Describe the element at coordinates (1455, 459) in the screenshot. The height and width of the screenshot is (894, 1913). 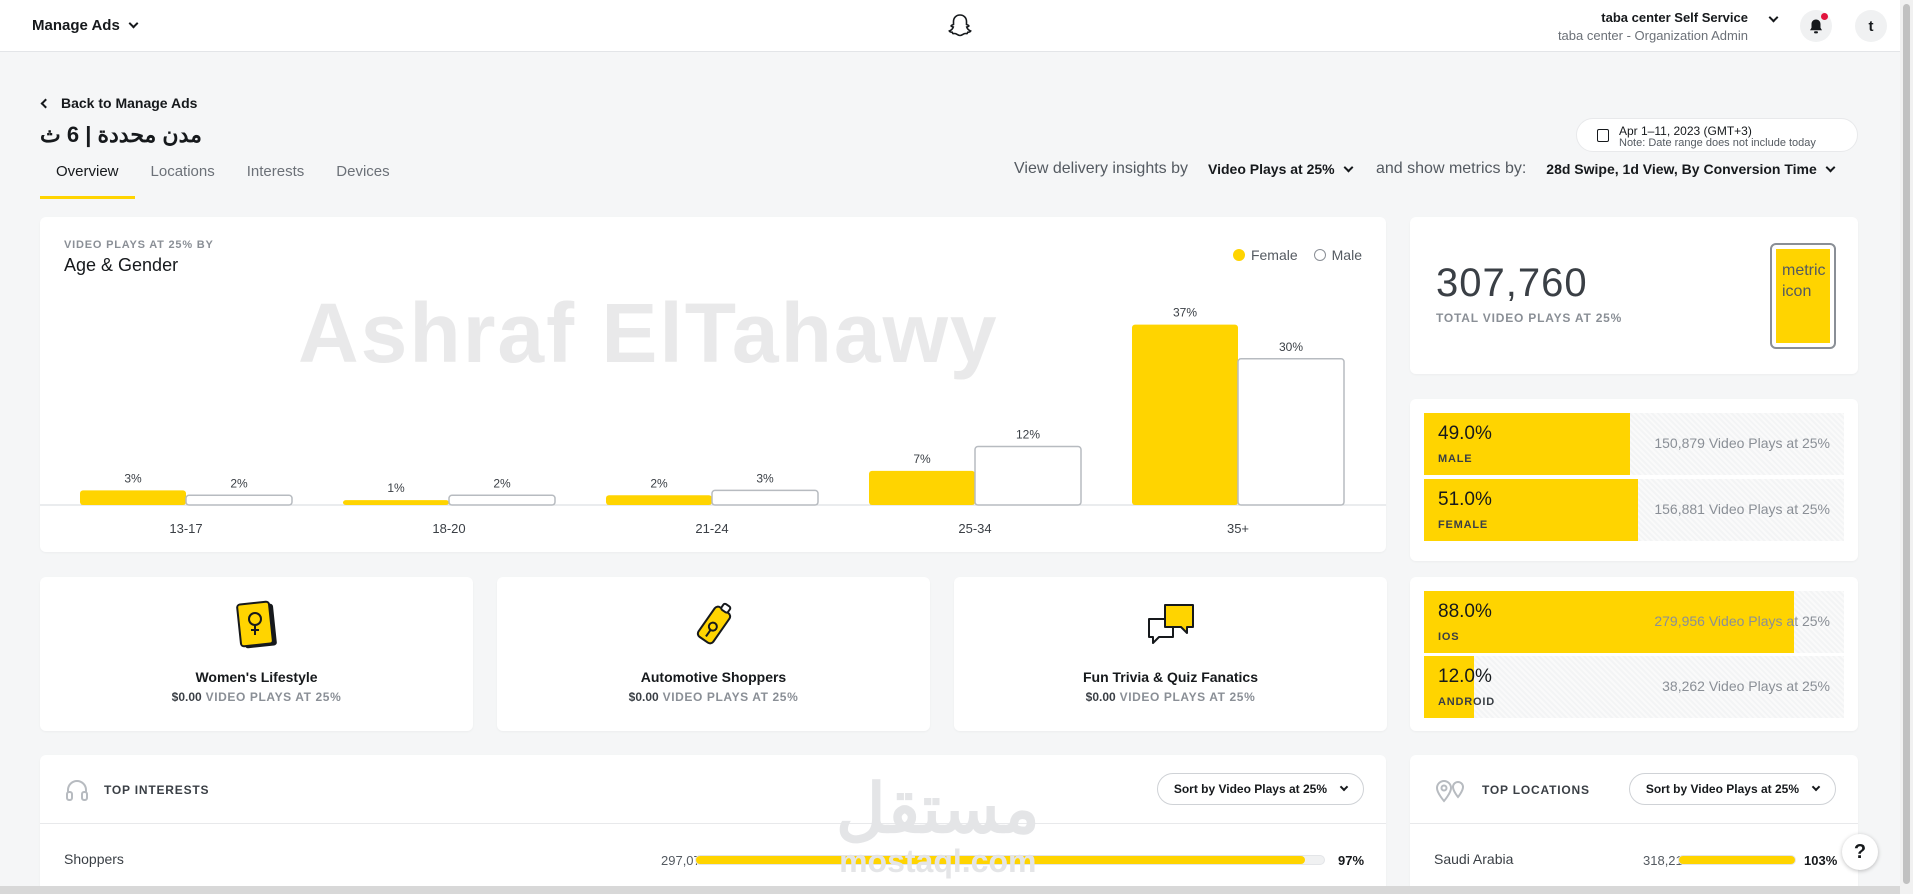
I see `male-label: MALE` at that location.